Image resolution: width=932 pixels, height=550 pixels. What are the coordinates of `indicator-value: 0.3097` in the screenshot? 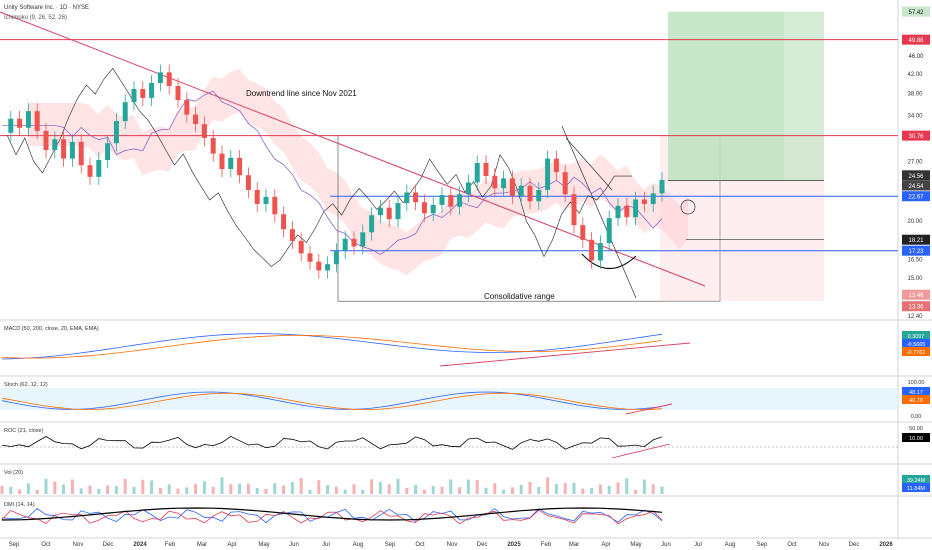 It's located at (916, 337).